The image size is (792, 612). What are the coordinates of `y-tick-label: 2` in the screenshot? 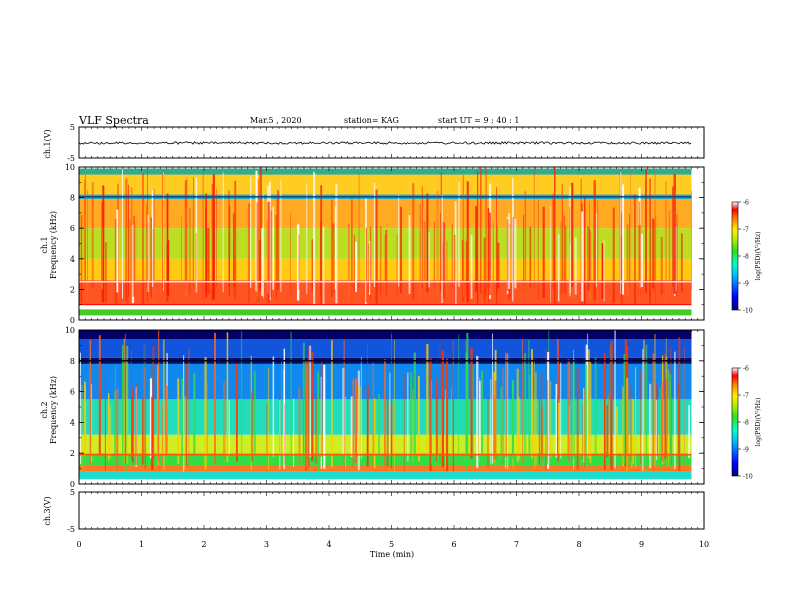 It's located at (72, 289).